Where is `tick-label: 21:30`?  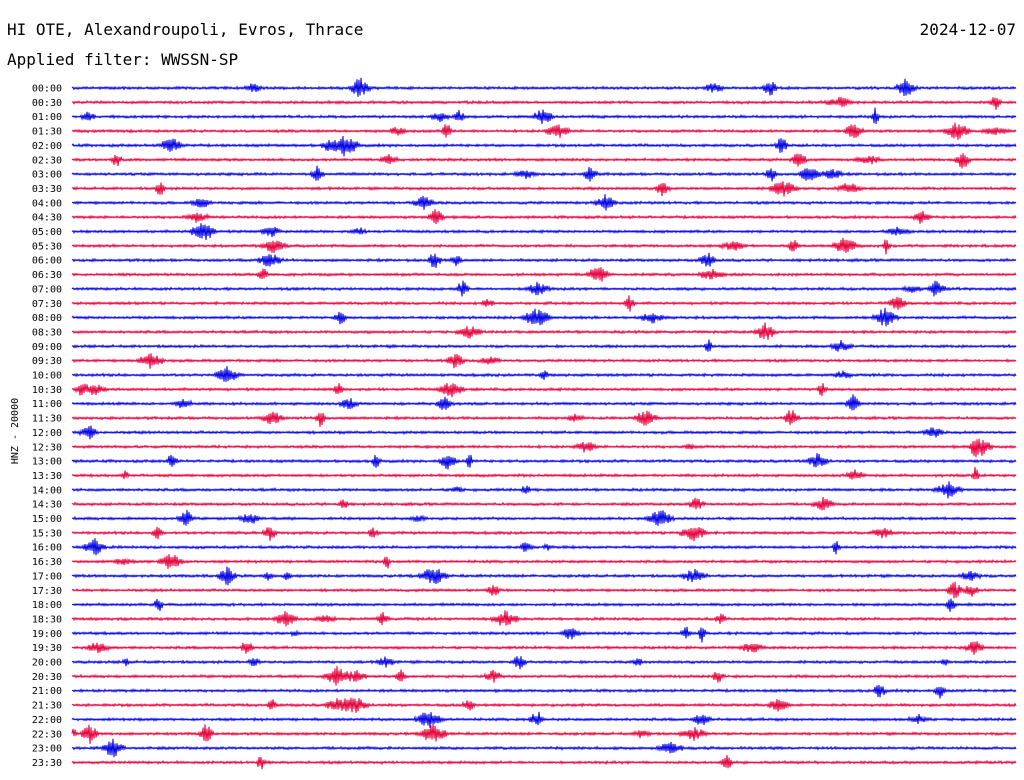
tick-label: 21:30 is located at coordinates (47, 706).